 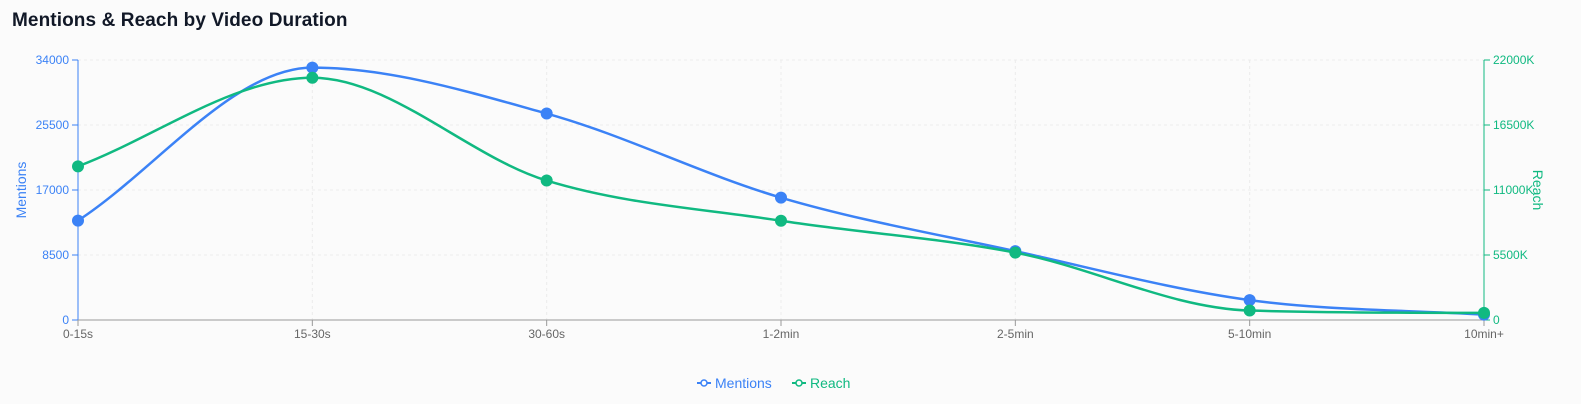 I want to click on reach-legend-label: Reach, so click(x=830, y=383).